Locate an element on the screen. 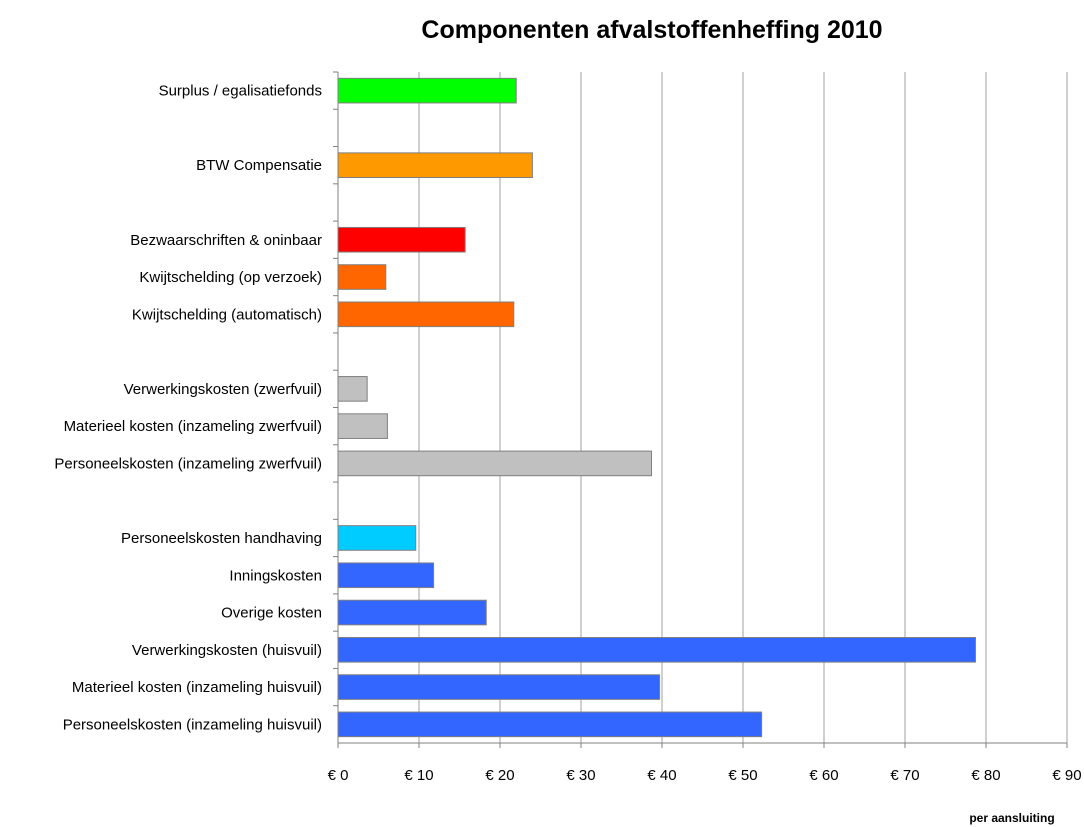  x-tick-label: € 80 is located at coordinates (985, 775).